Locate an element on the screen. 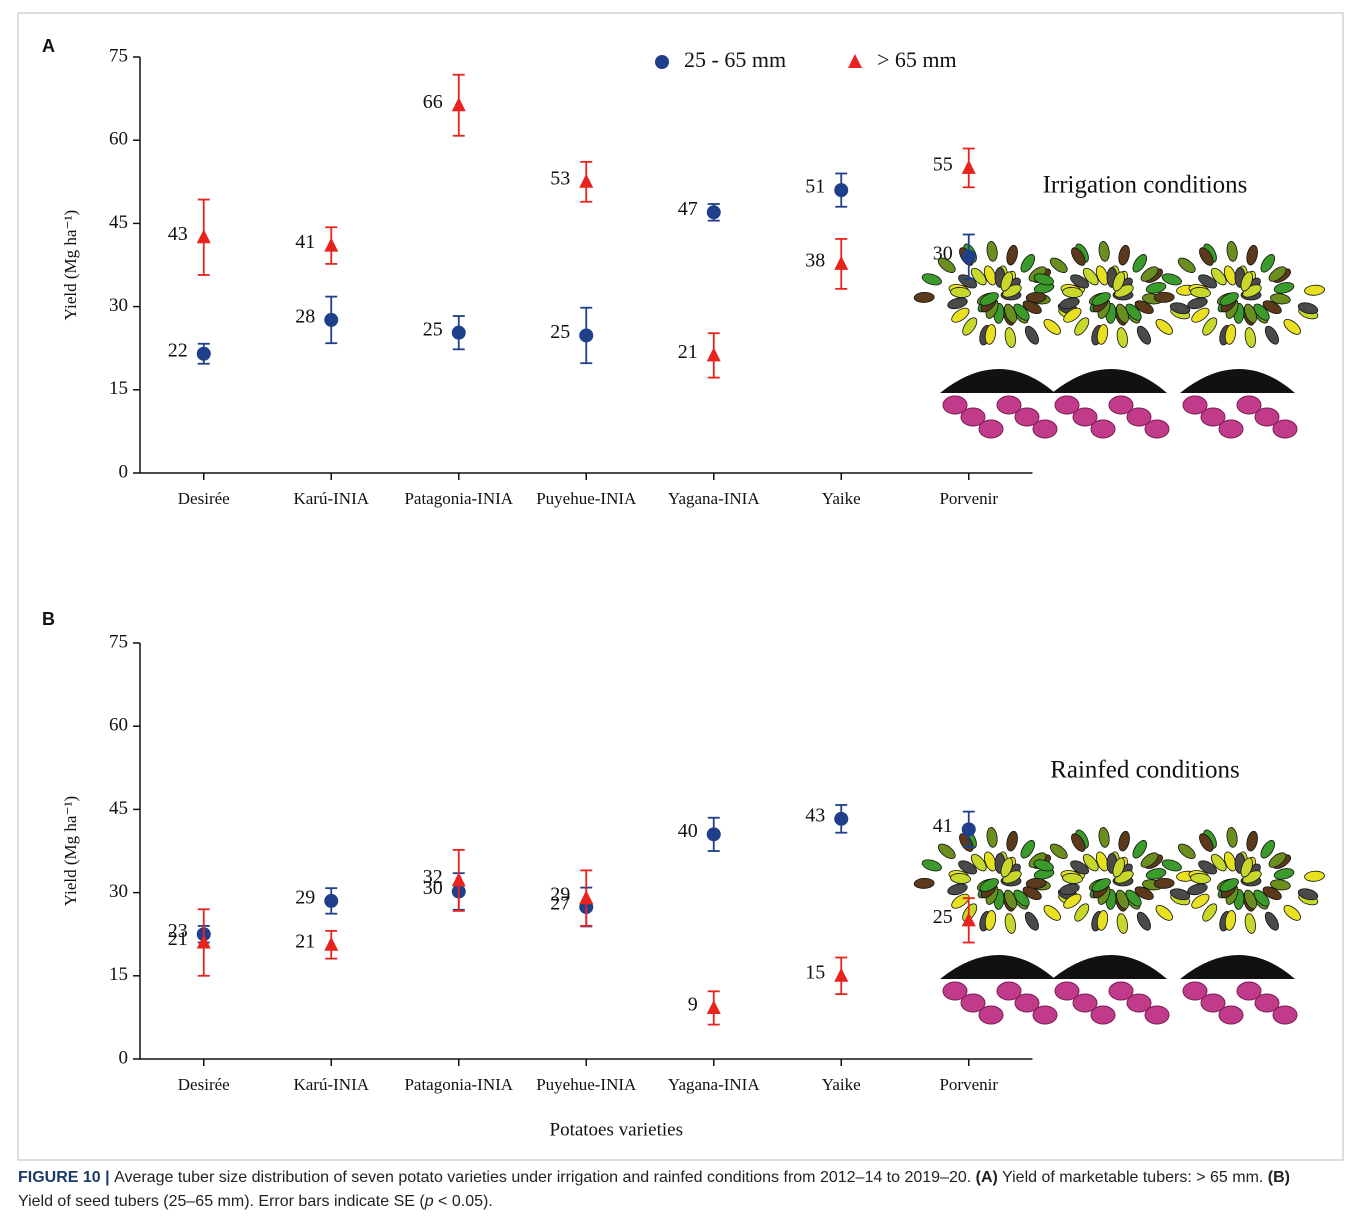 The height and width of the screenshot is (1225, 1355). legend-marker is located at coordinates (855, 61).